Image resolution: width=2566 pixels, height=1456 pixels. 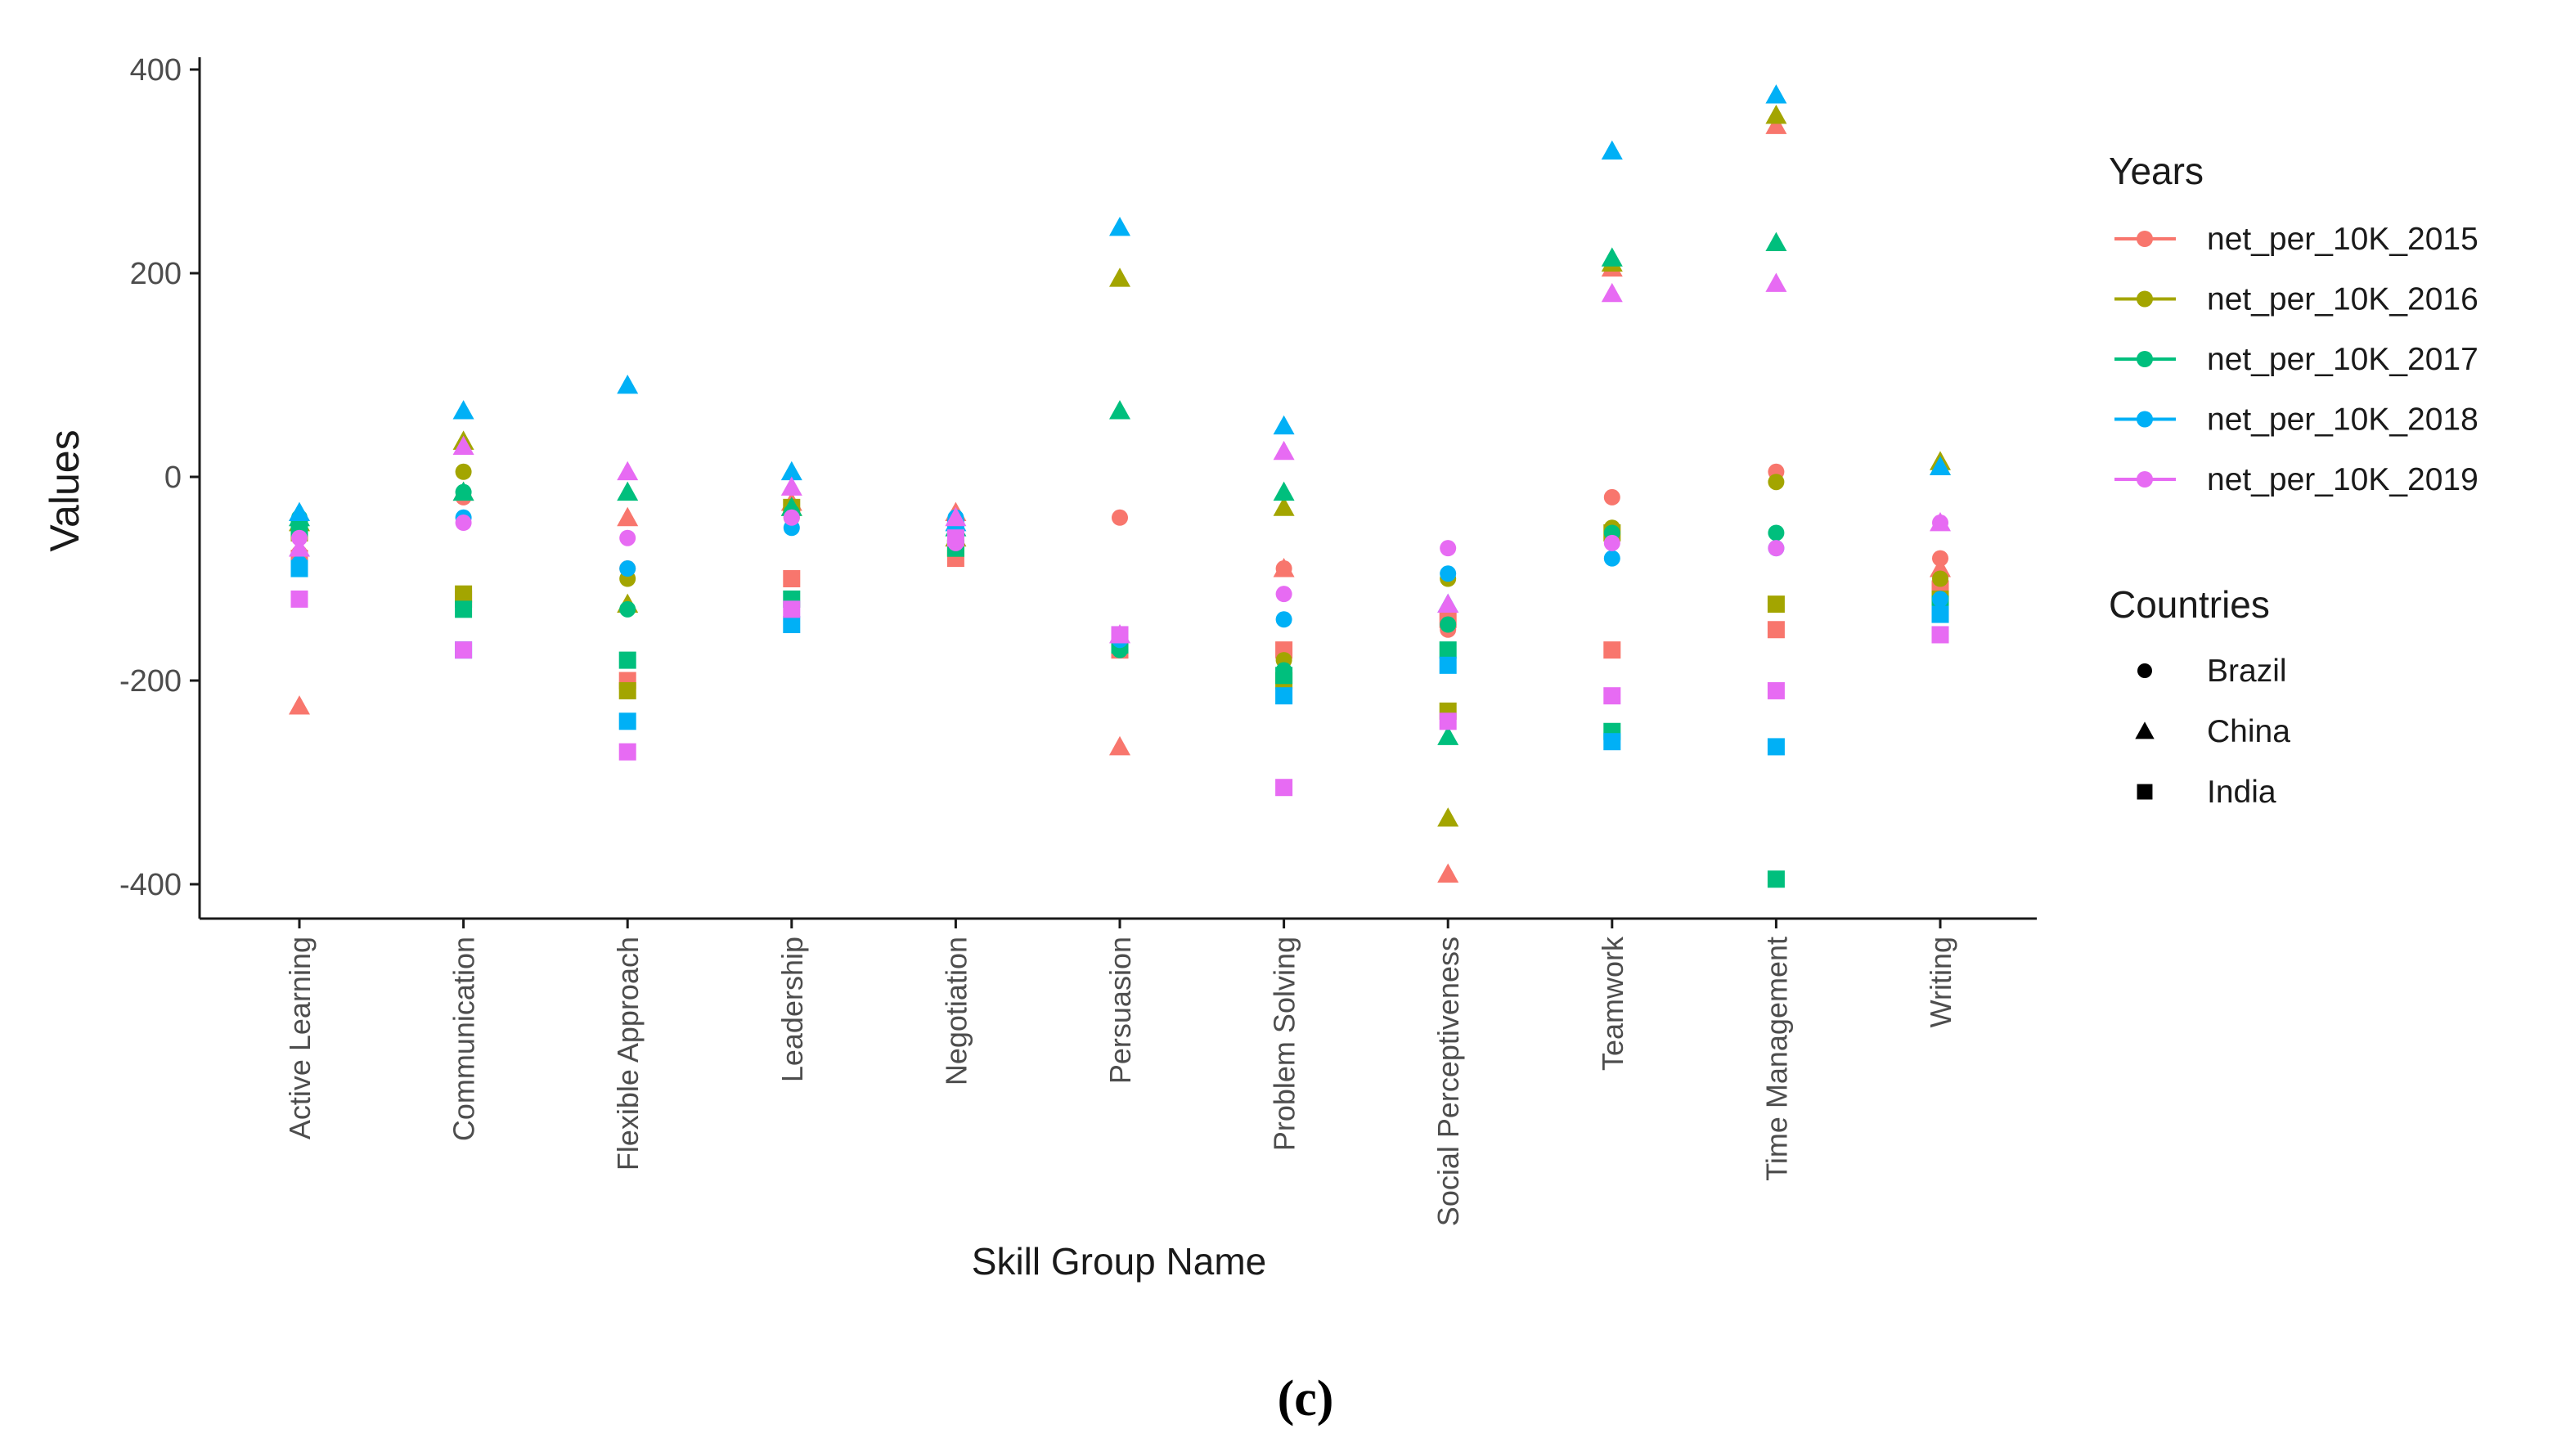 I want to click on figure-caption: (c), so click(x=1306, y=1399).